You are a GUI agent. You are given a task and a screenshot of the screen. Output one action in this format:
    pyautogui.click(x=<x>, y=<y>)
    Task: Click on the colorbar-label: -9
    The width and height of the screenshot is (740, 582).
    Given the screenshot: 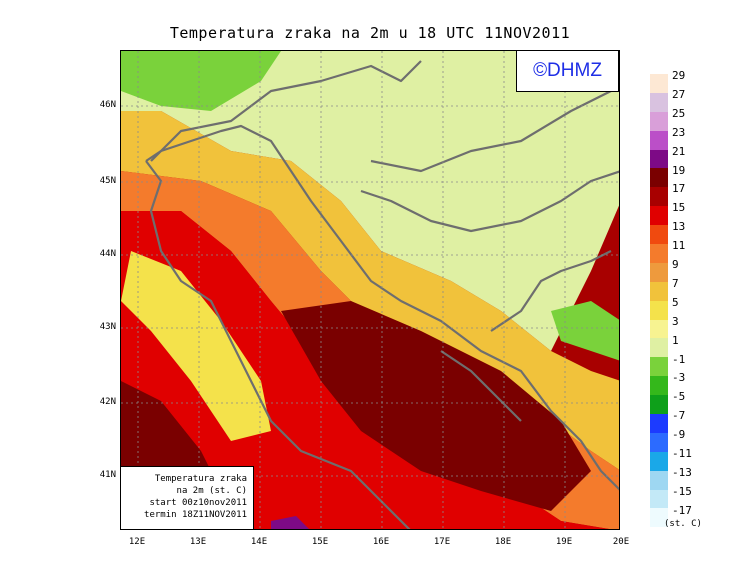 What is the action you would take?
    pyautogui.click(x=679, y=435)
    